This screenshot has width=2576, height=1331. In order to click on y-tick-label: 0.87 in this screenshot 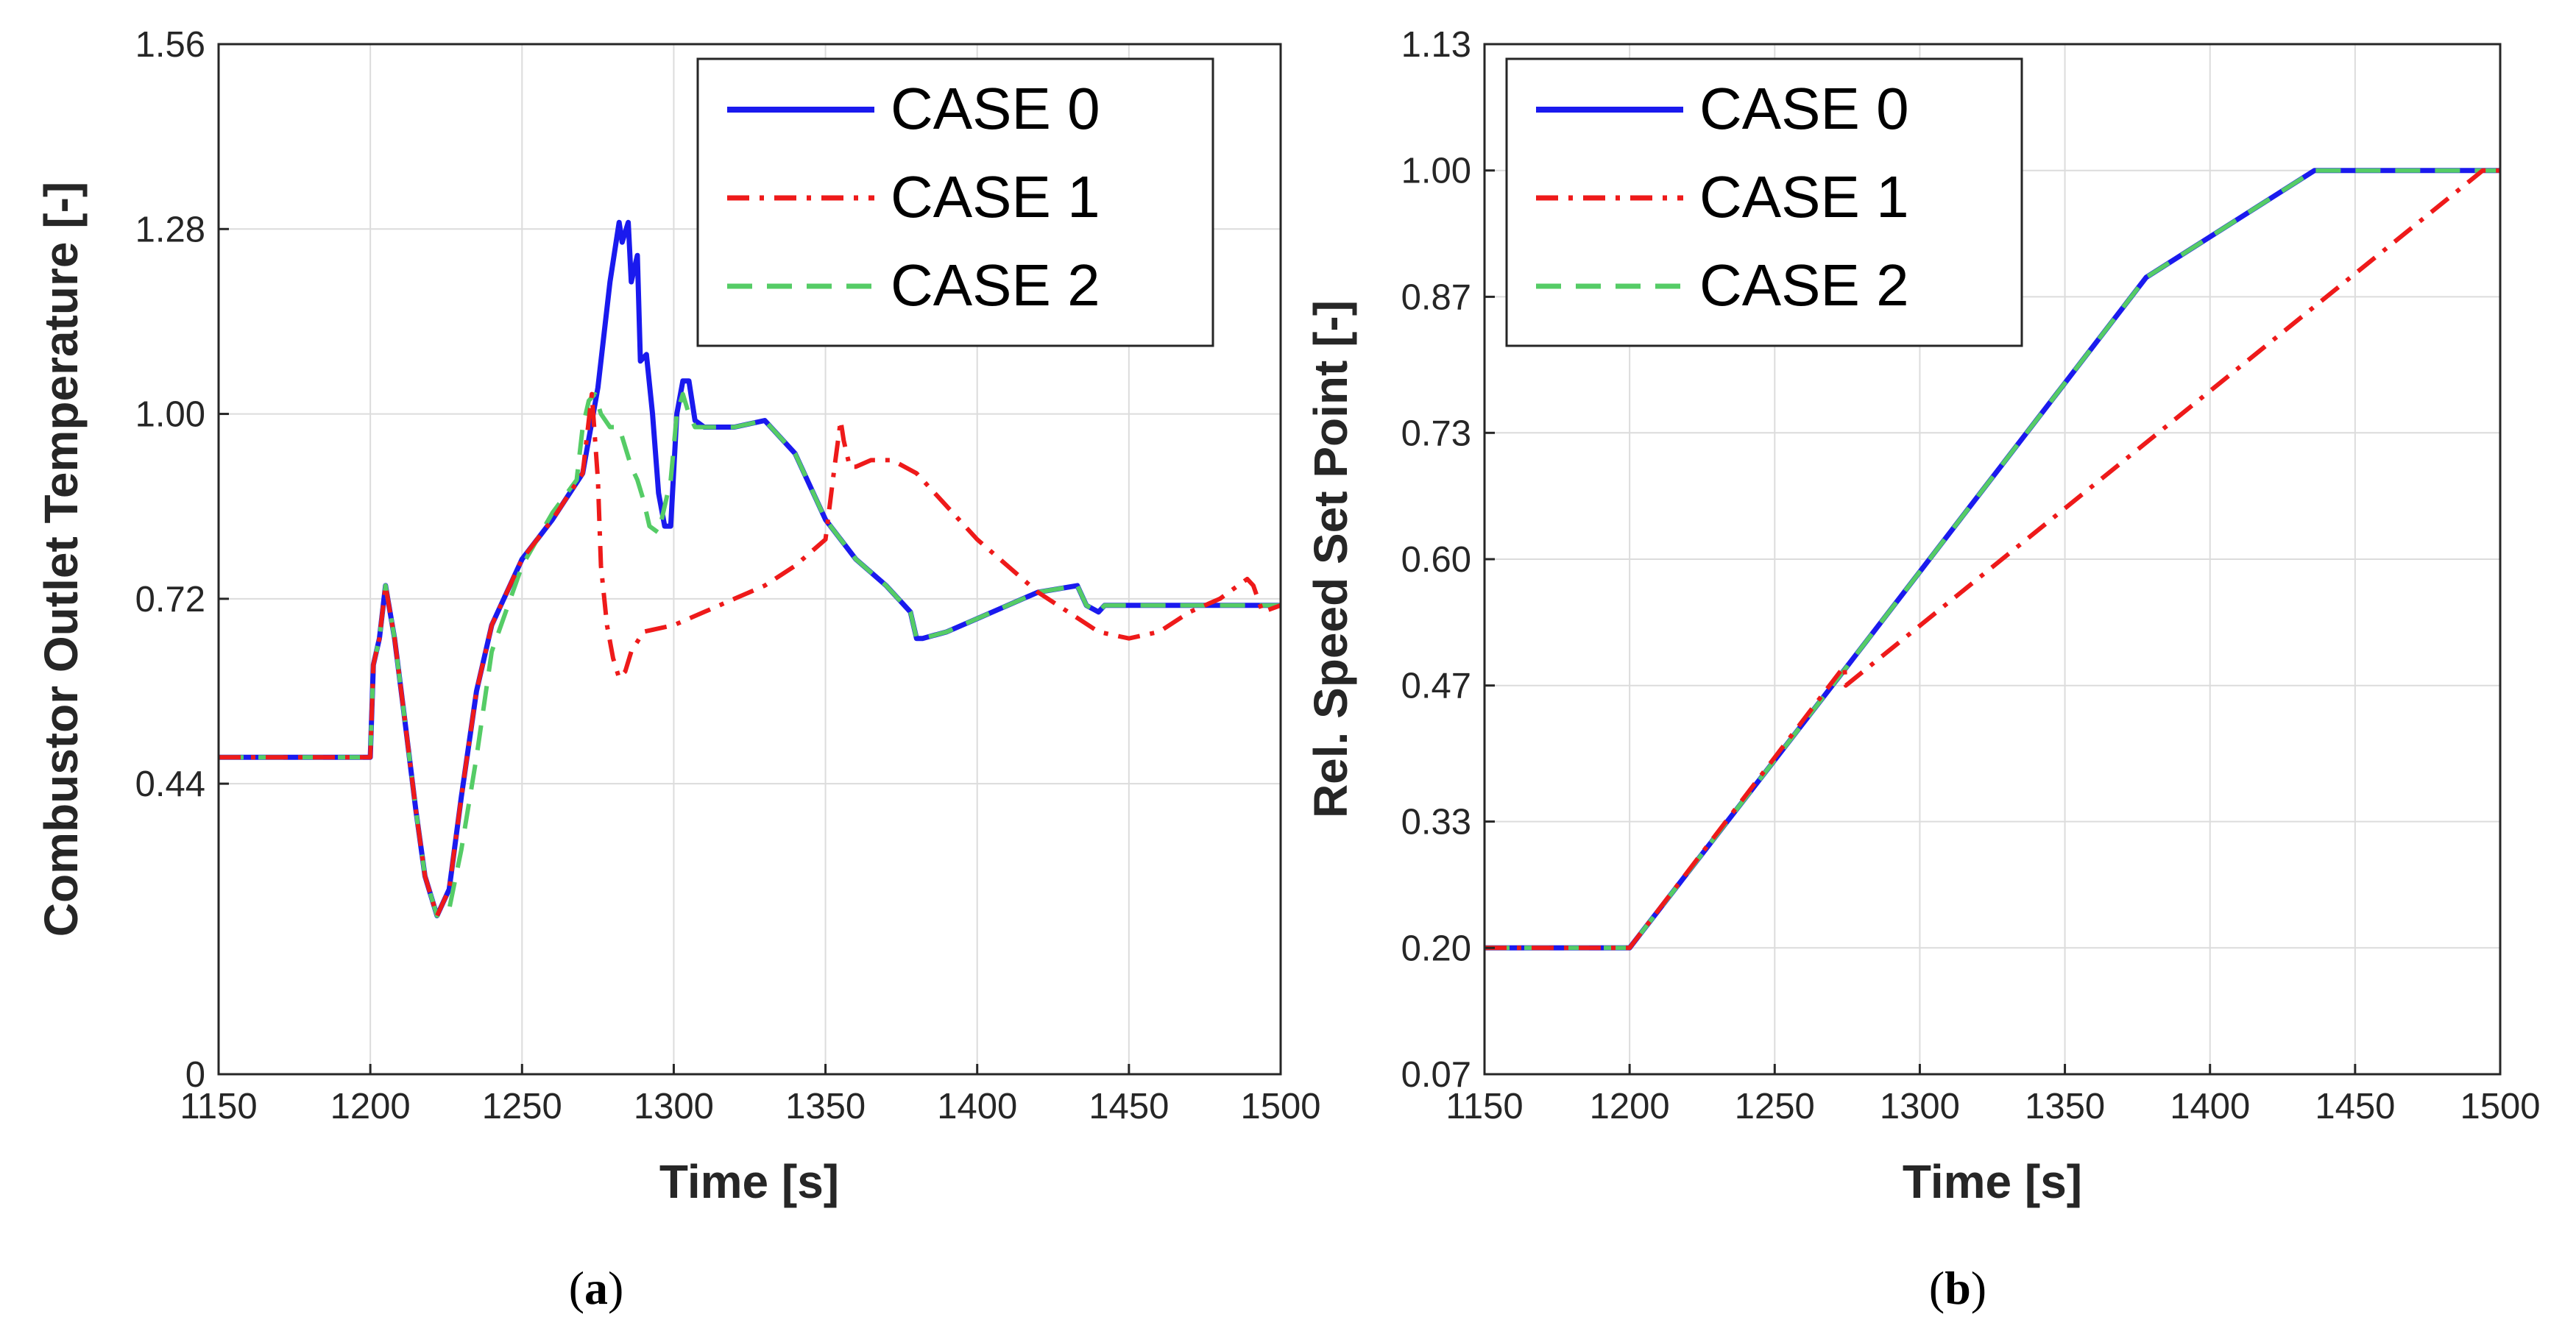, I will do `click(1436, 297)`.